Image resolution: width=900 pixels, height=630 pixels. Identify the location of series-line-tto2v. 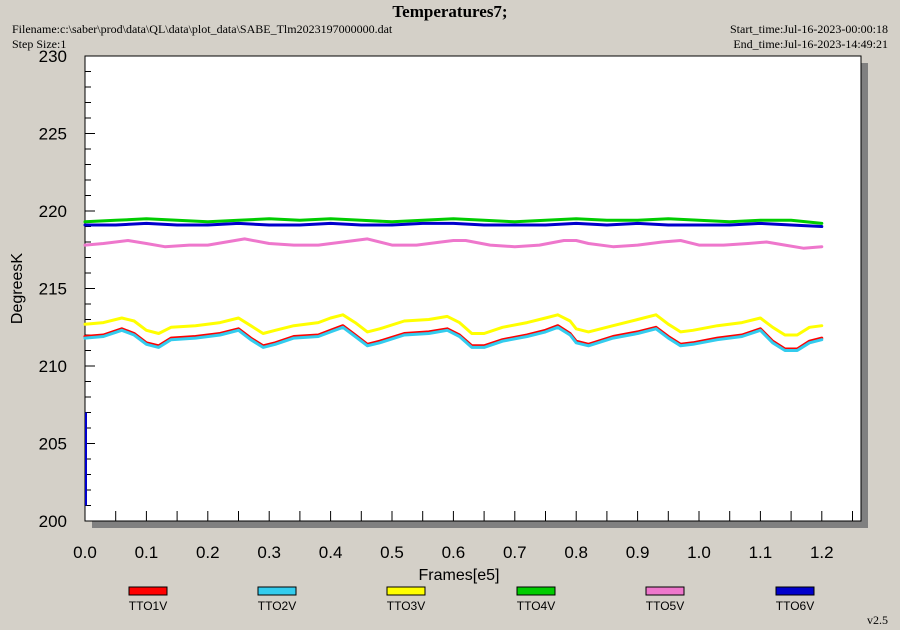
(453, 338).